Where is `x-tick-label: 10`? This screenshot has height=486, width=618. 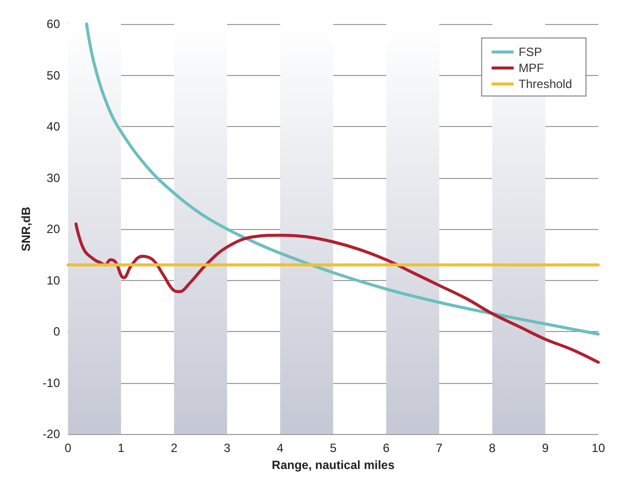 x-tick-label: 10 is located at coordinates (599, 448).